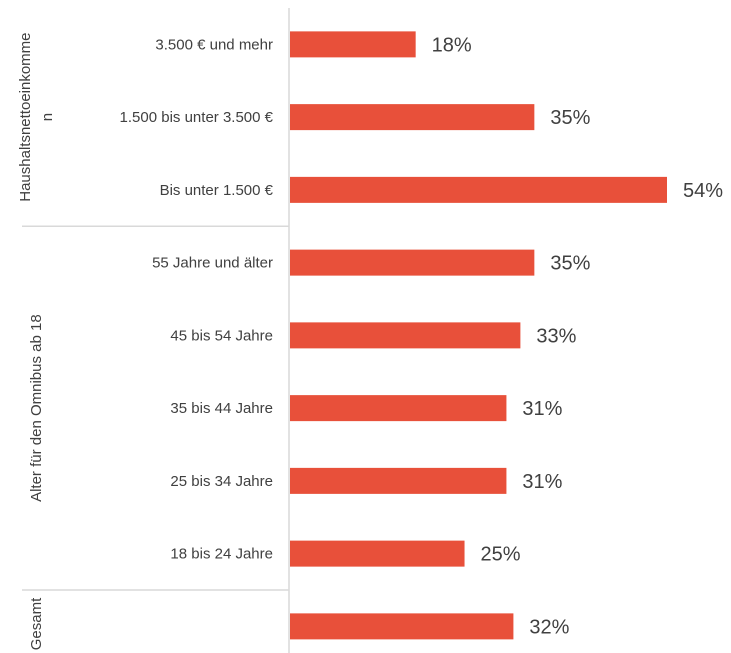  What do you see at coordinates (549, 627) in the screenshot?
I see `value-label: 32%` at bounding box center [549, 627].